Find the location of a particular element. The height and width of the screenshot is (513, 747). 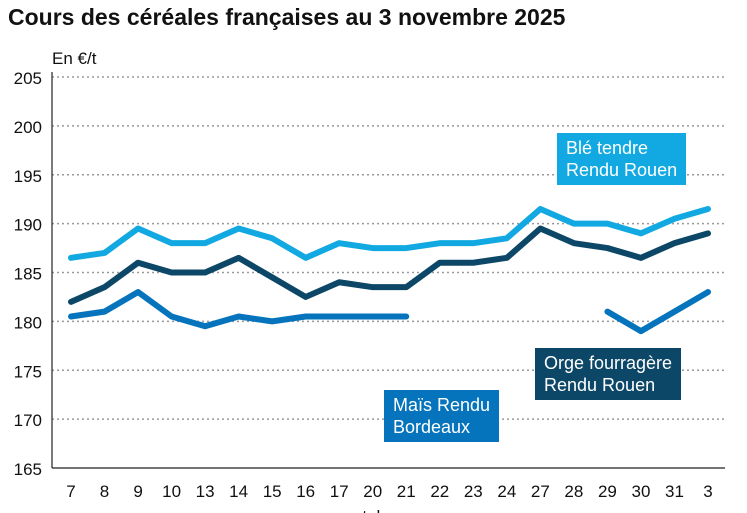

x-tick-label: 8 is located at coordinates (104, 491).